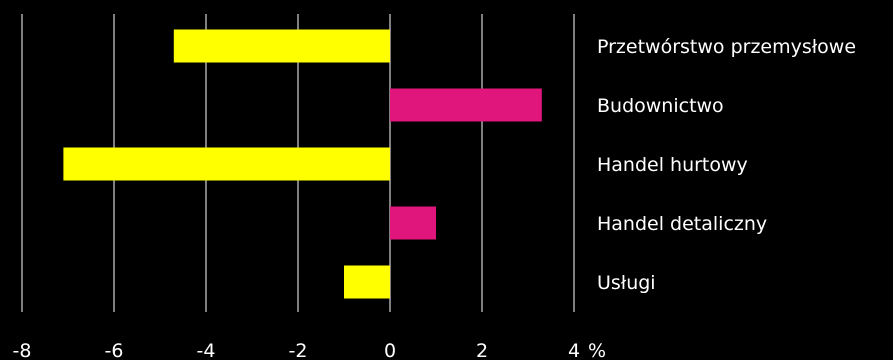  What do you see at coordinates (626, 283) in the screenshot?
I see `category-label: Usługi` at bounding box center [626, 283].